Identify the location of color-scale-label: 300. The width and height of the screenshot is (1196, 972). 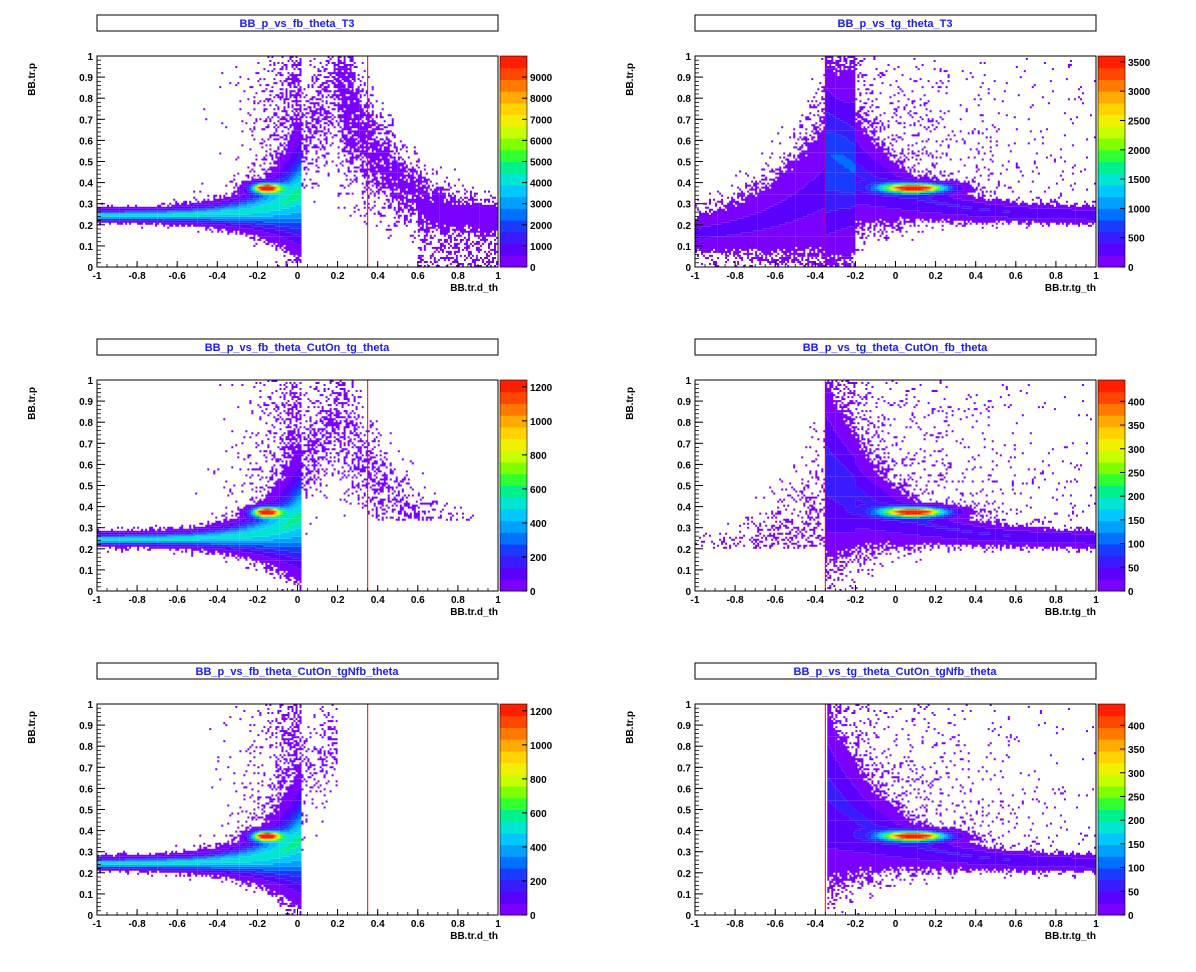
(1136, 774).